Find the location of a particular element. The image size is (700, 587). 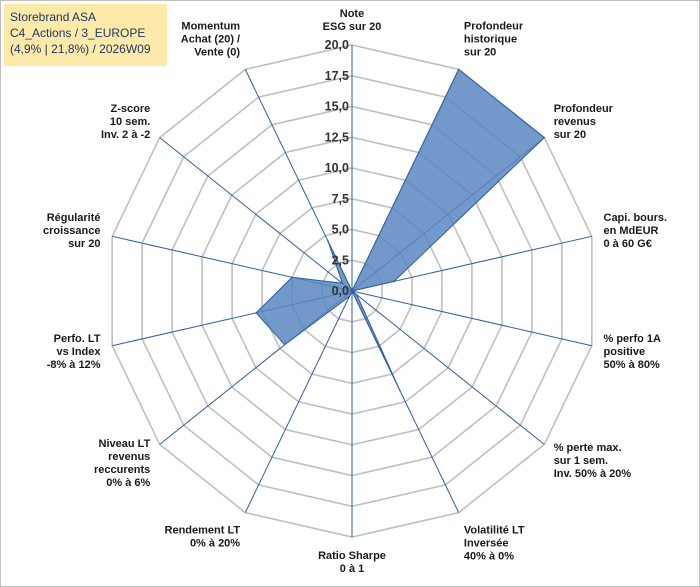

tick-label: 20,0 is located at coordinates (337, 45).